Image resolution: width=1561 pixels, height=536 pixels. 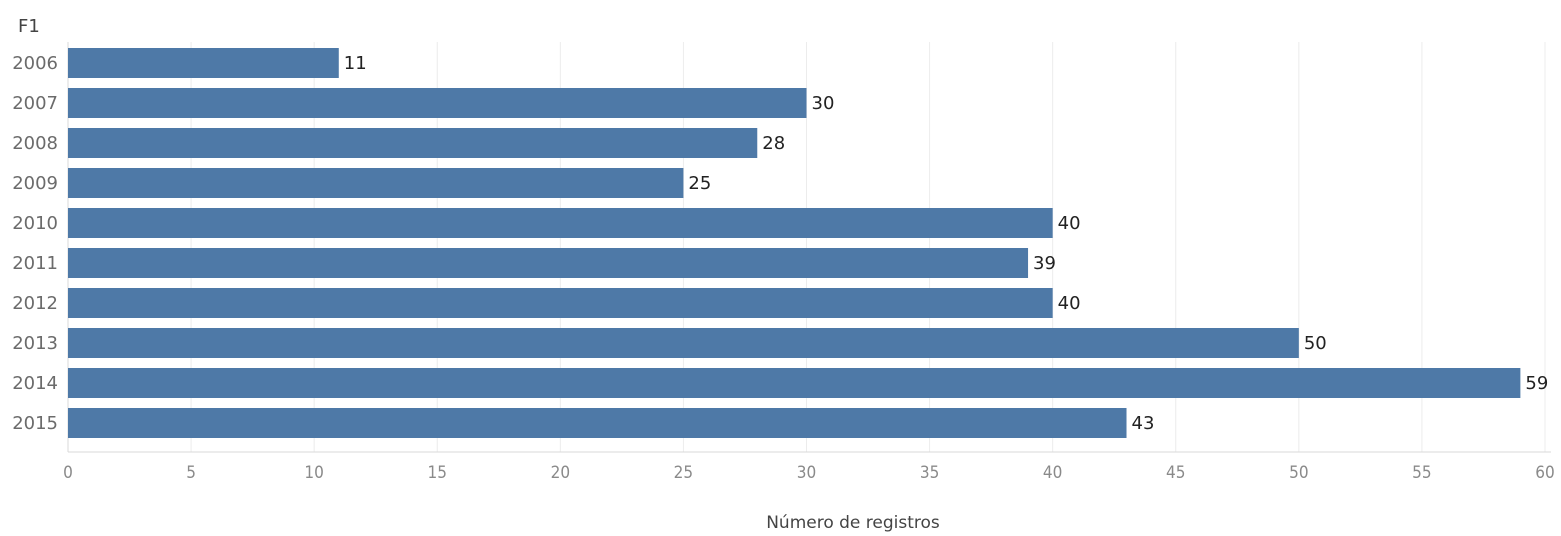 What do you see at coordinates (560, 473) in the screenshot?
I see `x-tick-label: 20` at bounding box center [560, 473].